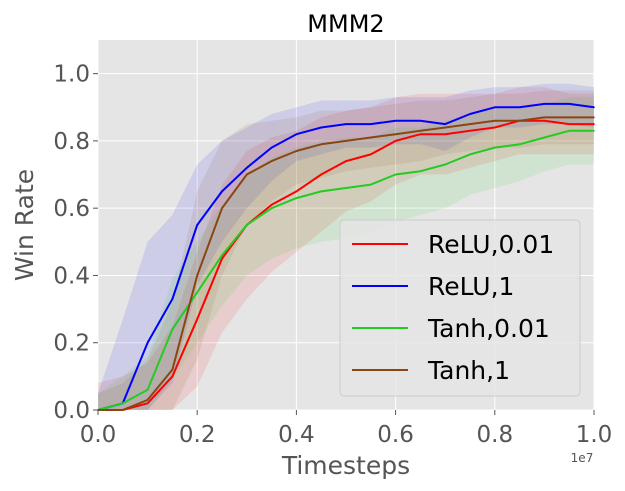  I want to click on legend: ReLU,0.01 ReLU,1 Tanh,0.01 Tanh,1, so click(460, 308).